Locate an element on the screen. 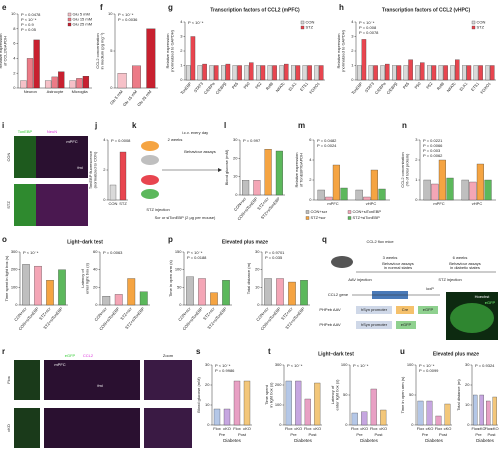 This screenshot has width=500, height=462. panel-title: Light–dark test is located at coordinates (336, 354).